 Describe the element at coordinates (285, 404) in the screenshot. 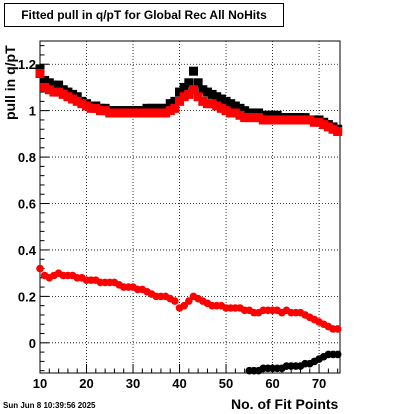

I see `x-axis-label: No. of Fit Points` at that location.